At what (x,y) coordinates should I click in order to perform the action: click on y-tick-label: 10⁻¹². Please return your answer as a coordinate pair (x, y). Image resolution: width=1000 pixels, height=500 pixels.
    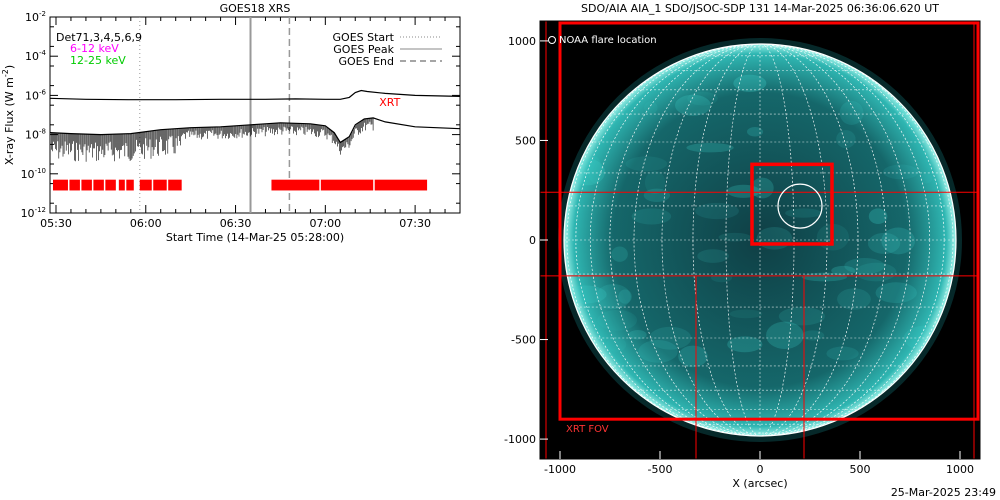
    Looking at the image, I should click on (33, 213).